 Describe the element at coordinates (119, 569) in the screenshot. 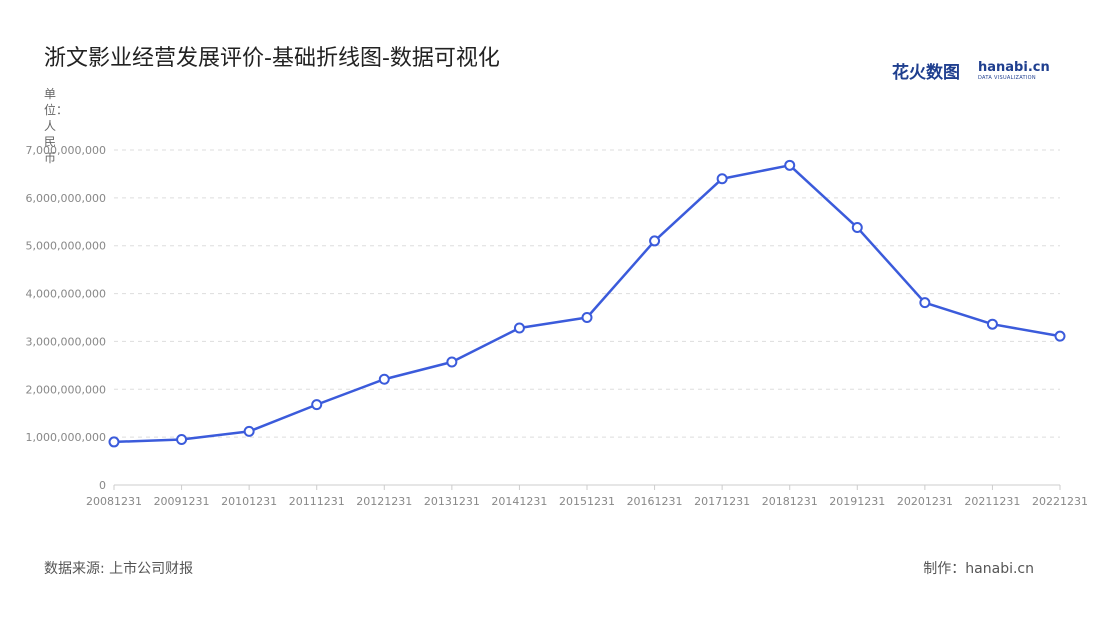

I see `data-source-note: 数据来源: 上市公司财报` at that location.